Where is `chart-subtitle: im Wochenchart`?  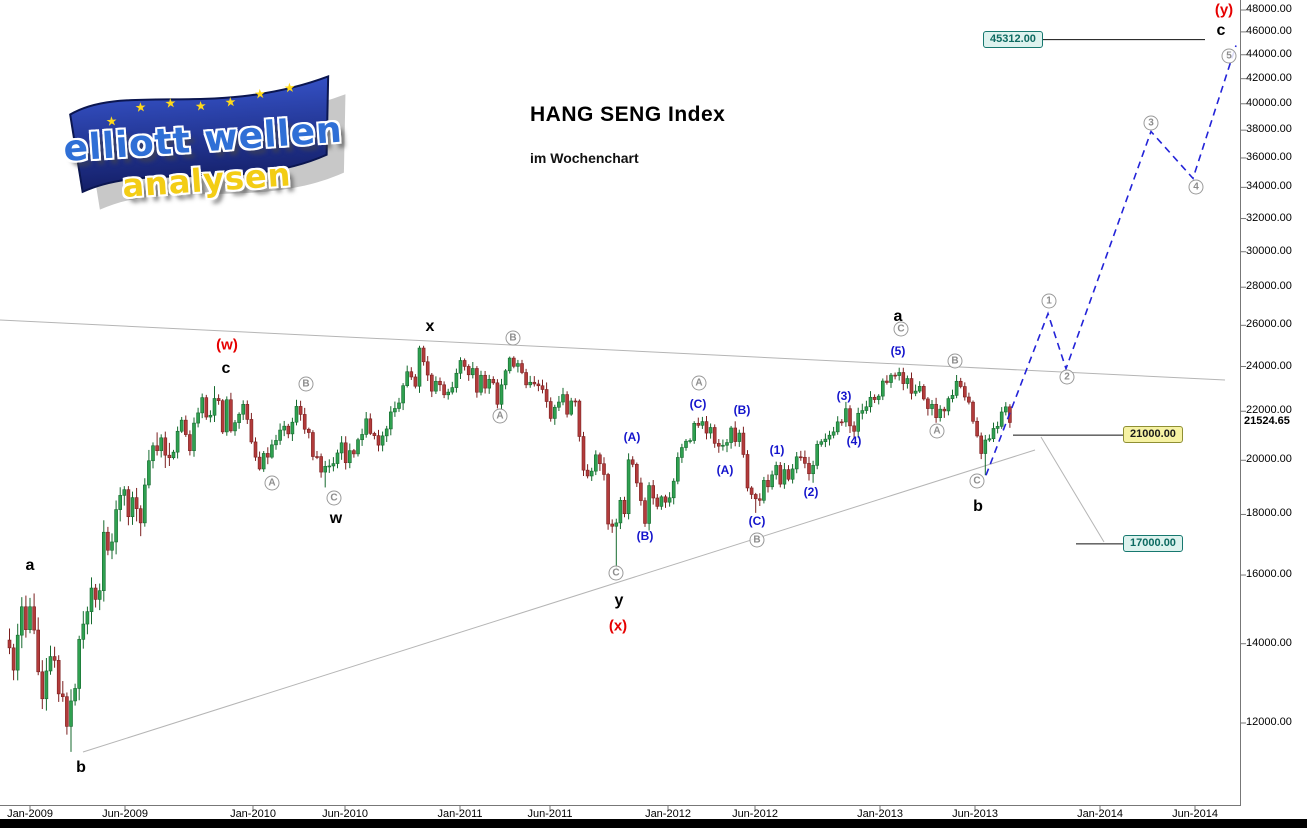
chart-subtitle: im Wochenchart is located at coordinates (584, 158).